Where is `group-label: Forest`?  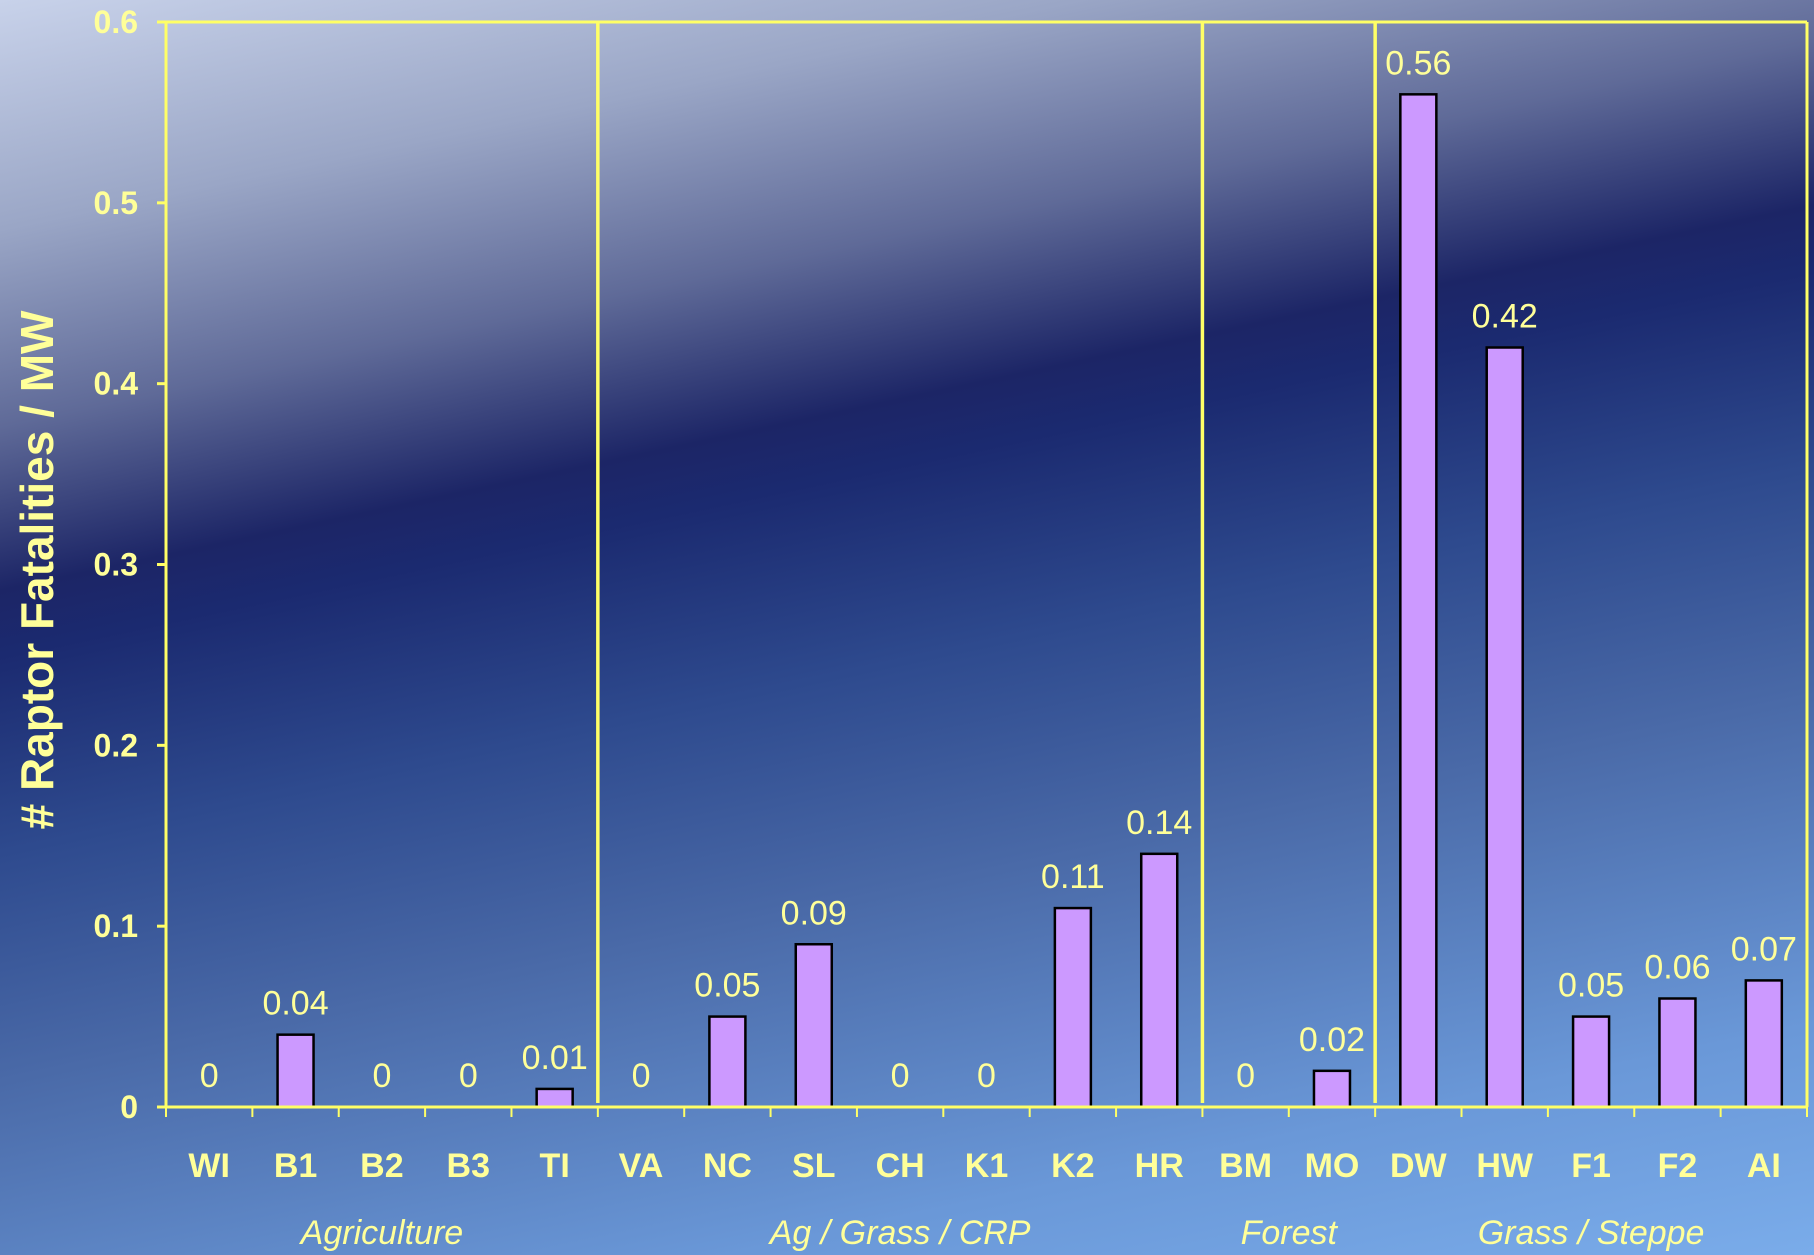 group-label: Forest is located at coordinates (1290, 1233).